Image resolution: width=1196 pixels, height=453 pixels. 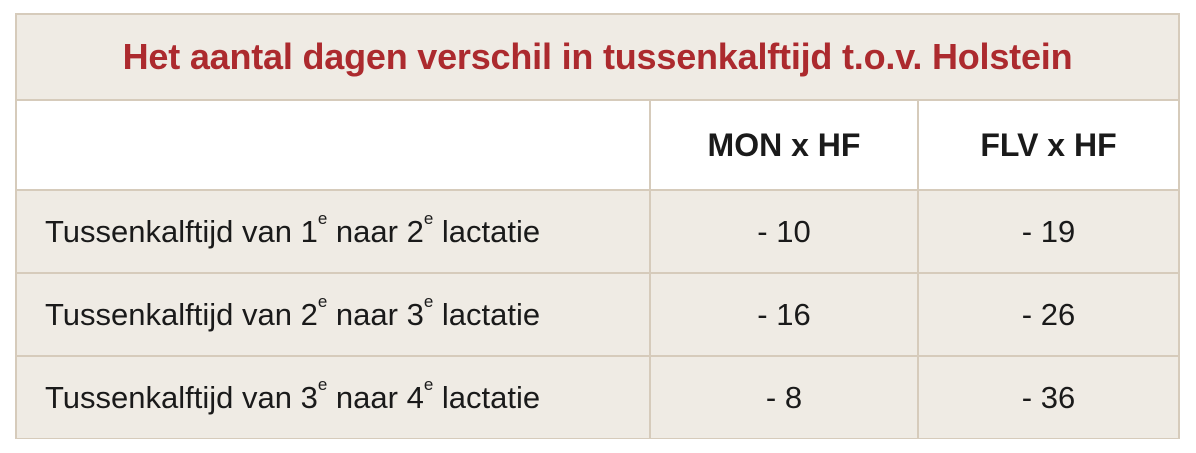 I want to click on row-label: Tussenkalftijd van 1e naar 2e lactatie, so click(x=293, y=228).